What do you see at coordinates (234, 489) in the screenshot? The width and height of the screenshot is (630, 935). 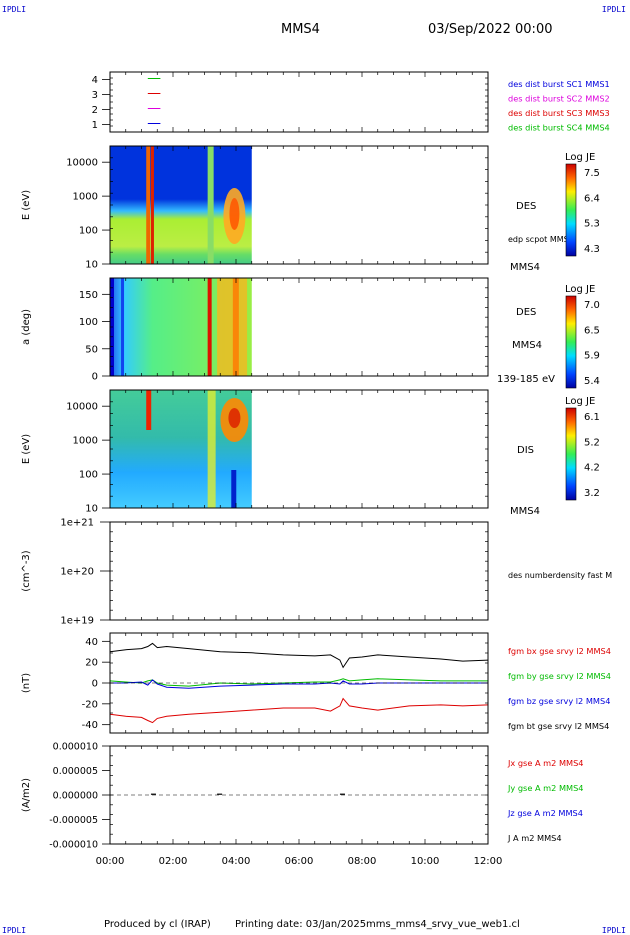 I see `low-flux-band` at bounding box center [234, 489].